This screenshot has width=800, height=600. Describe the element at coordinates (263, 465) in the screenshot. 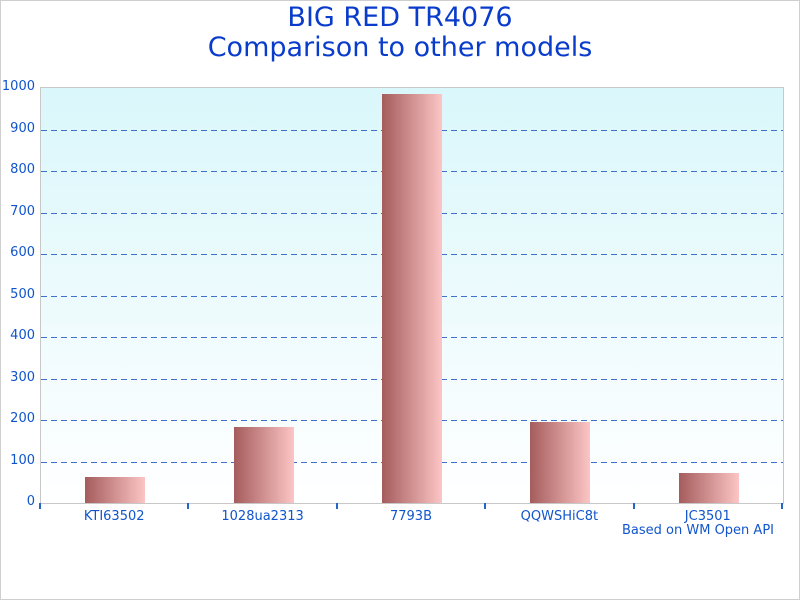

I see `bar-1028ua2313` at that location.